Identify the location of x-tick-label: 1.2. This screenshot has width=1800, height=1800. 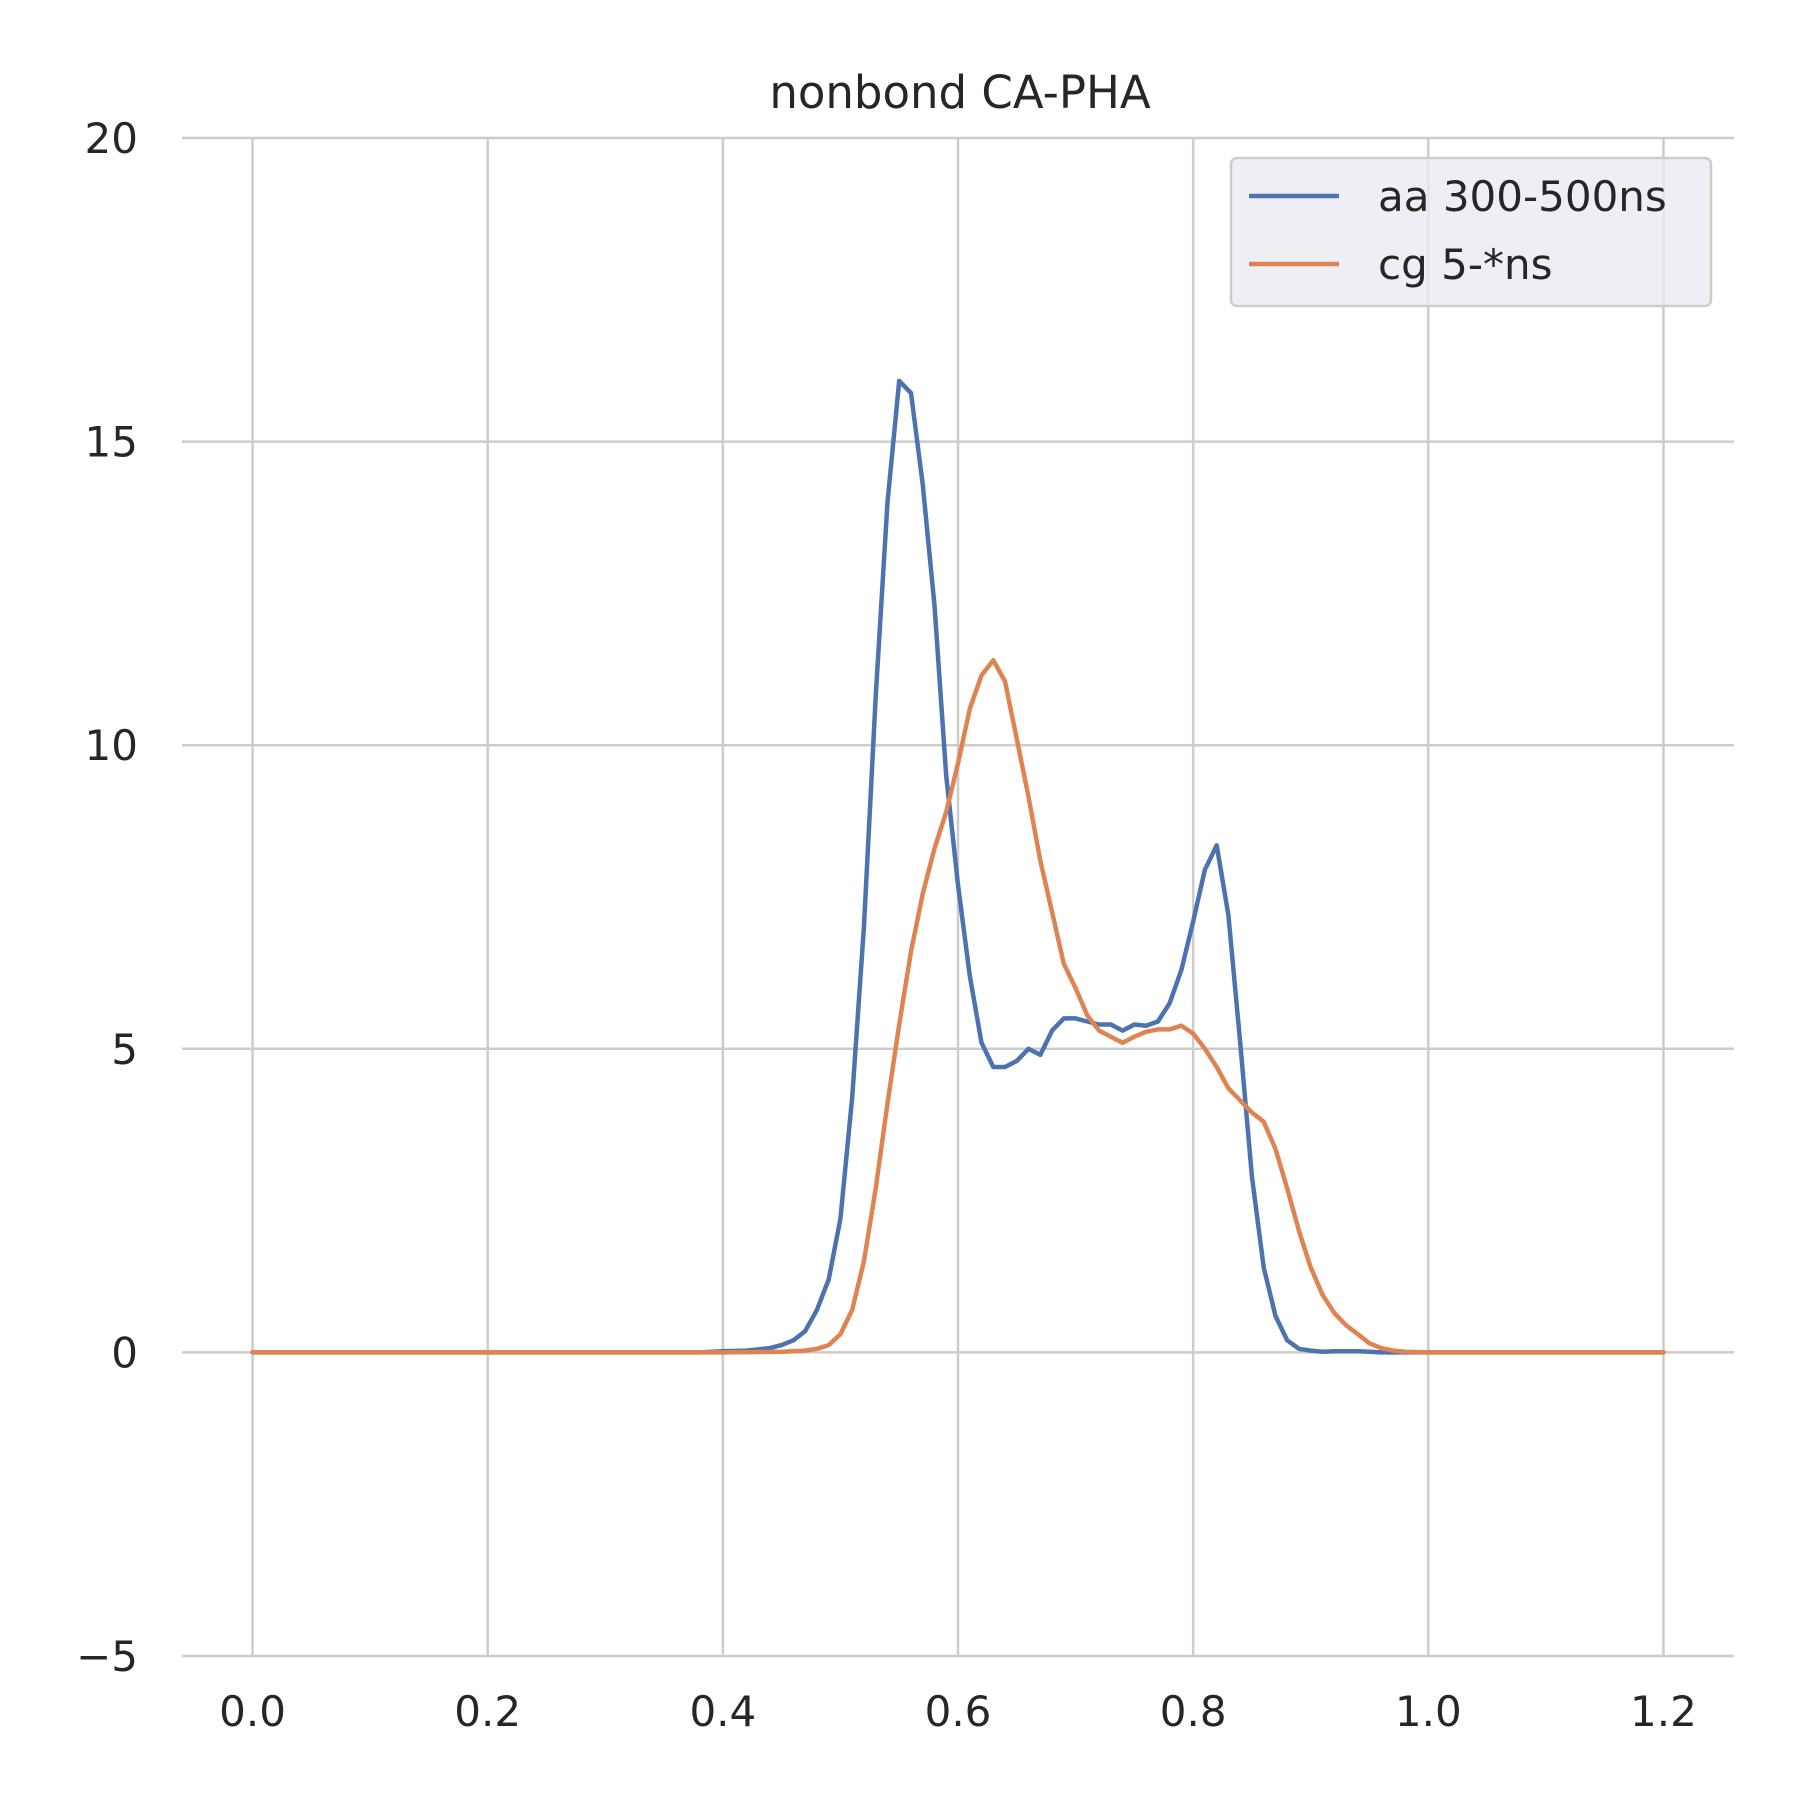
(1663, 1711).